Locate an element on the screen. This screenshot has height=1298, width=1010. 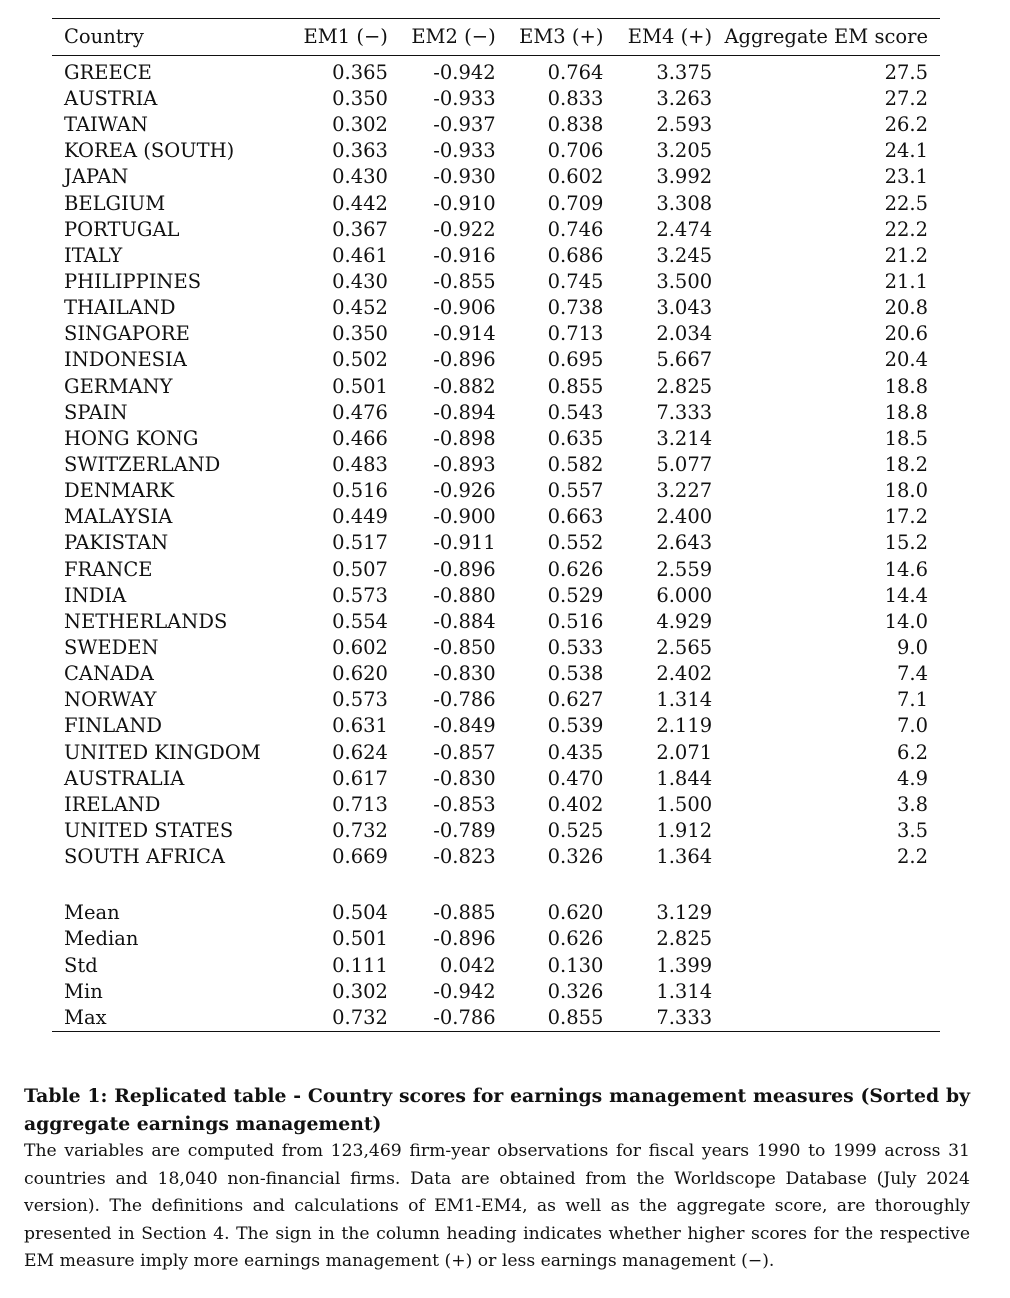
cell-em2: -0.884 is located at coordinates (464, 621).